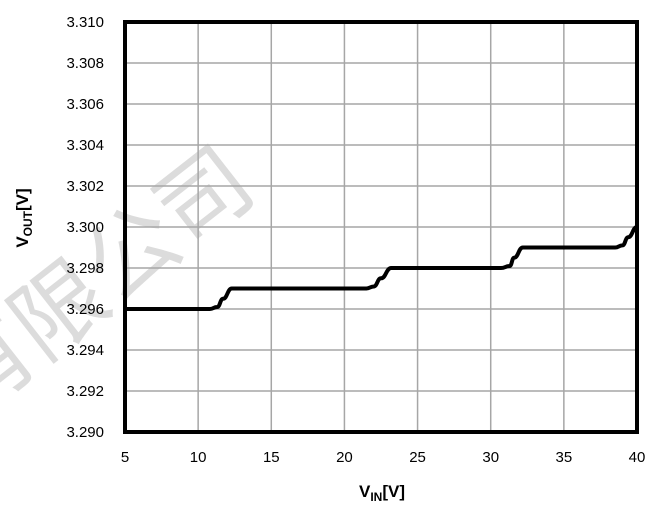  I want to click on y-tick-label: 3.308, so click(85, 63).